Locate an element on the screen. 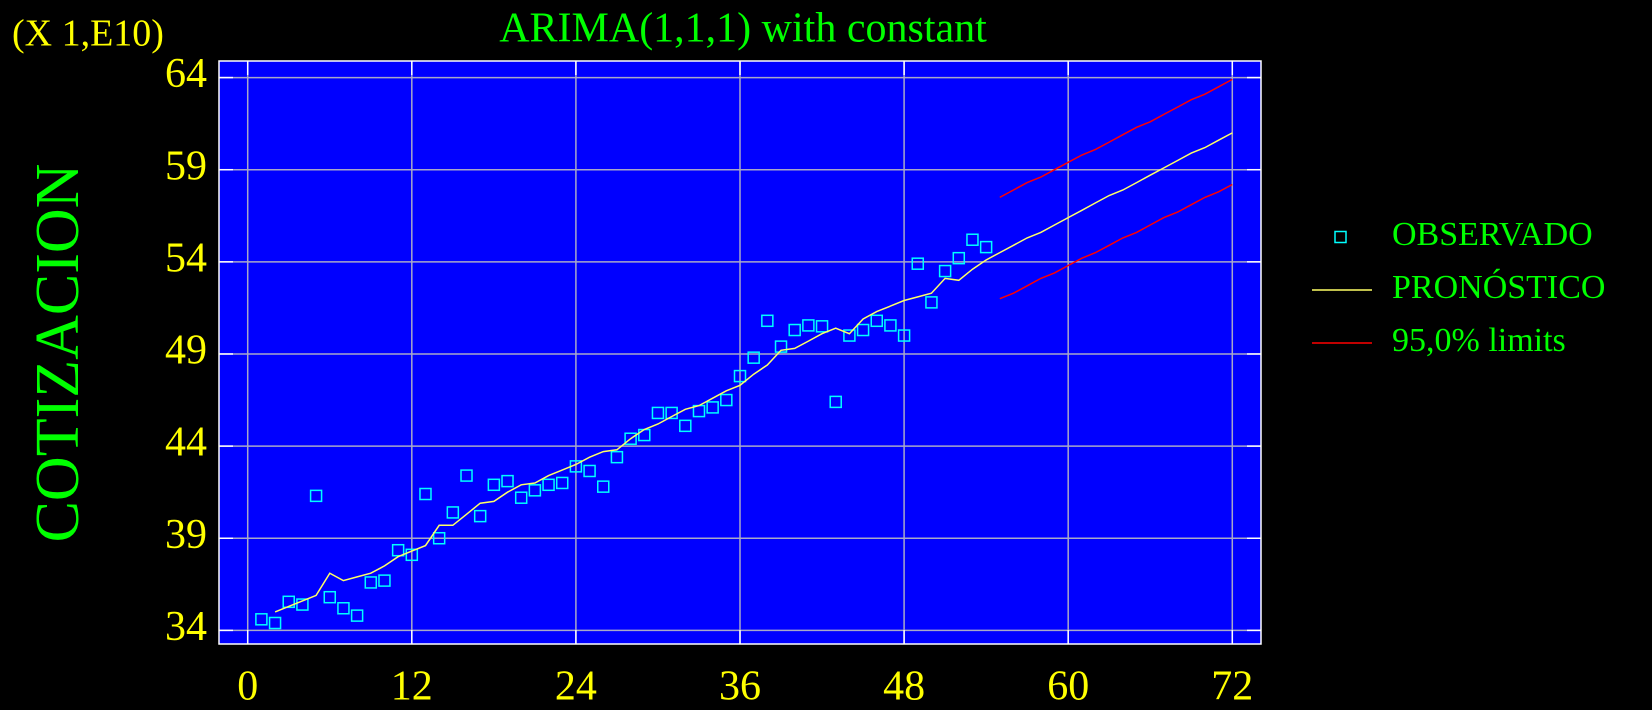  y-tick-label: 39 is located at coordinates (186, 535).